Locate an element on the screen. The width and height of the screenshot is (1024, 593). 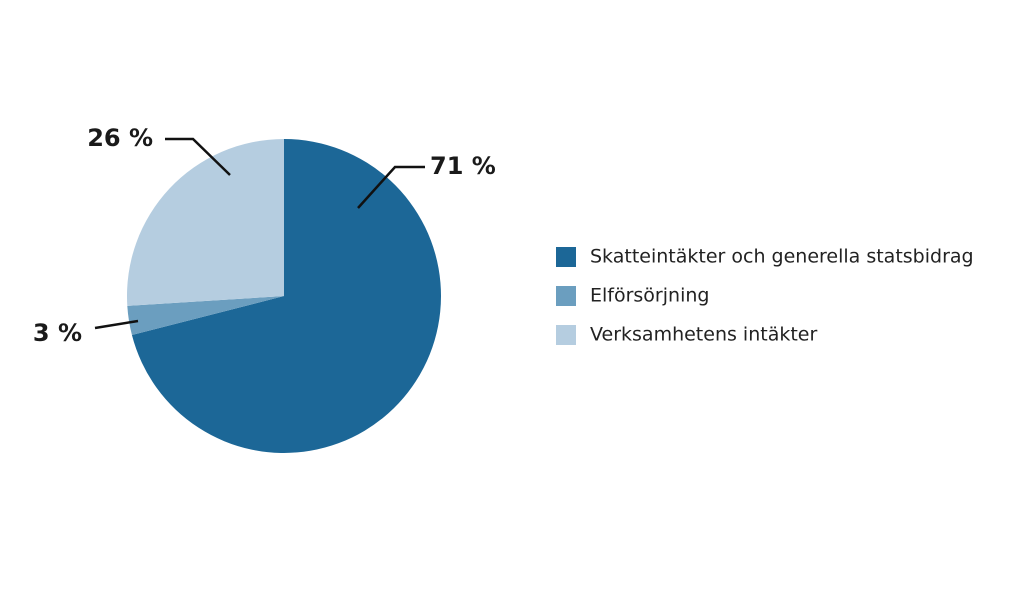
data-label: 71 % is located at coordinates (463, 166).